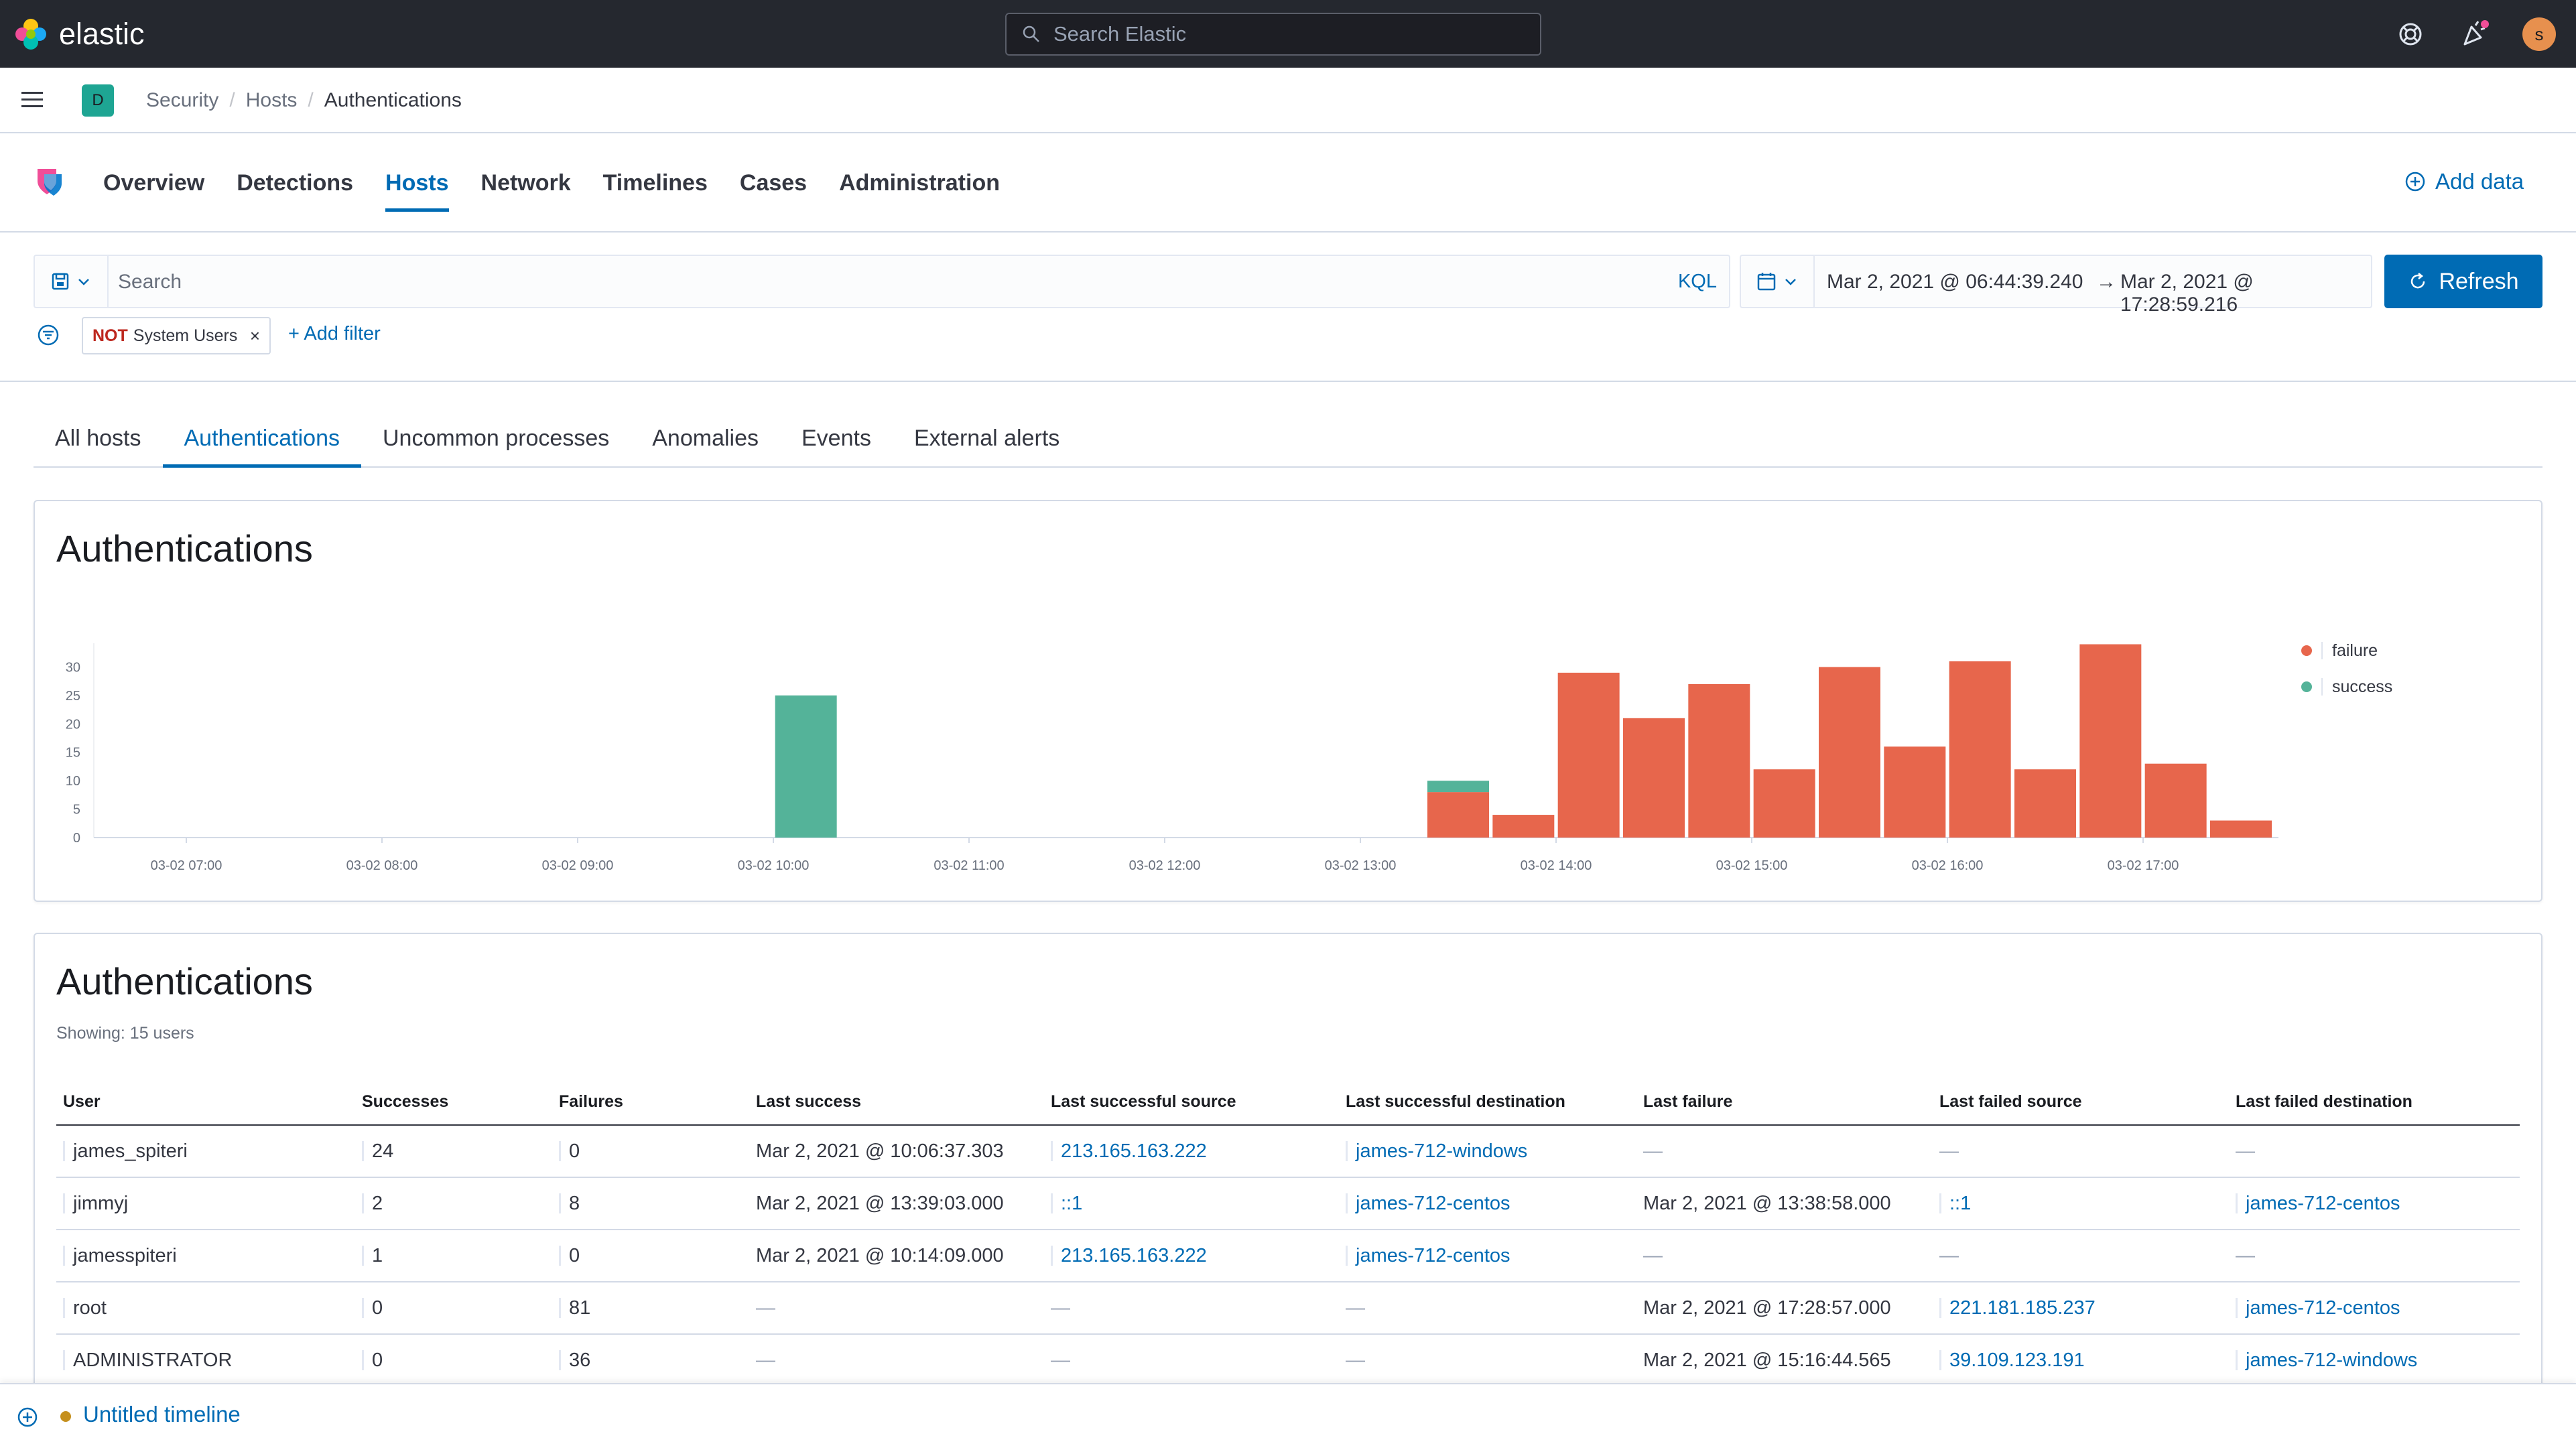 The image size is (2576, 1450). I want to click on y-tick-label: 15, so click(73, 753).